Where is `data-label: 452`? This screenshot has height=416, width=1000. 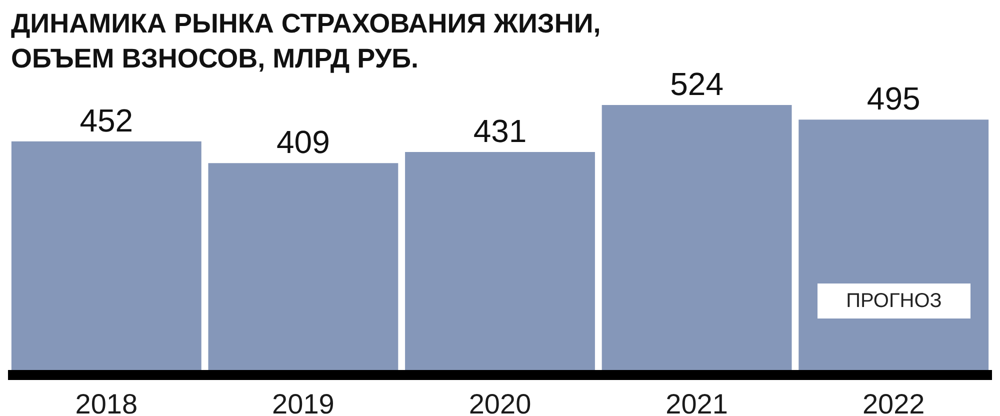
data-label: 452 is located at coordinates (107, 120).